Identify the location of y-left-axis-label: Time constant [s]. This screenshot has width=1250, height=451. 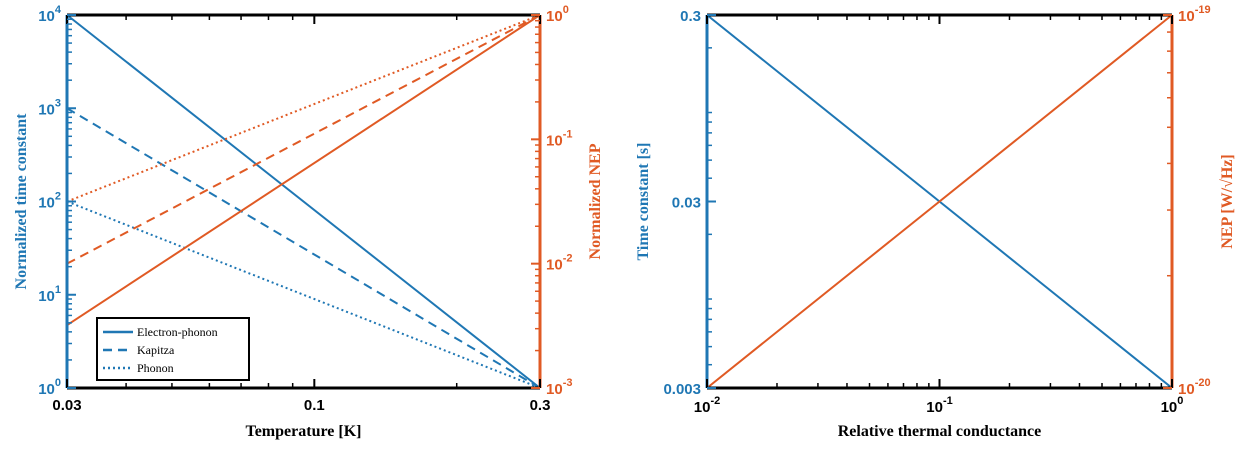
(643, 202).